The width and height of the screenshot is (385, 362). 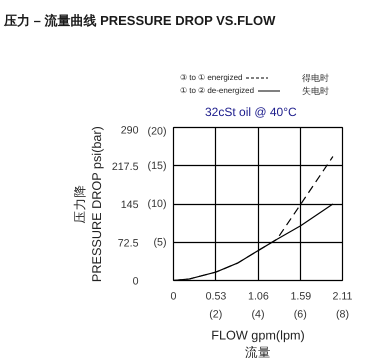 What do you see at coordinates (258, 296) in the screenshot?
I see `x-tick-label: 1.06` at bounding box center [258, 296].